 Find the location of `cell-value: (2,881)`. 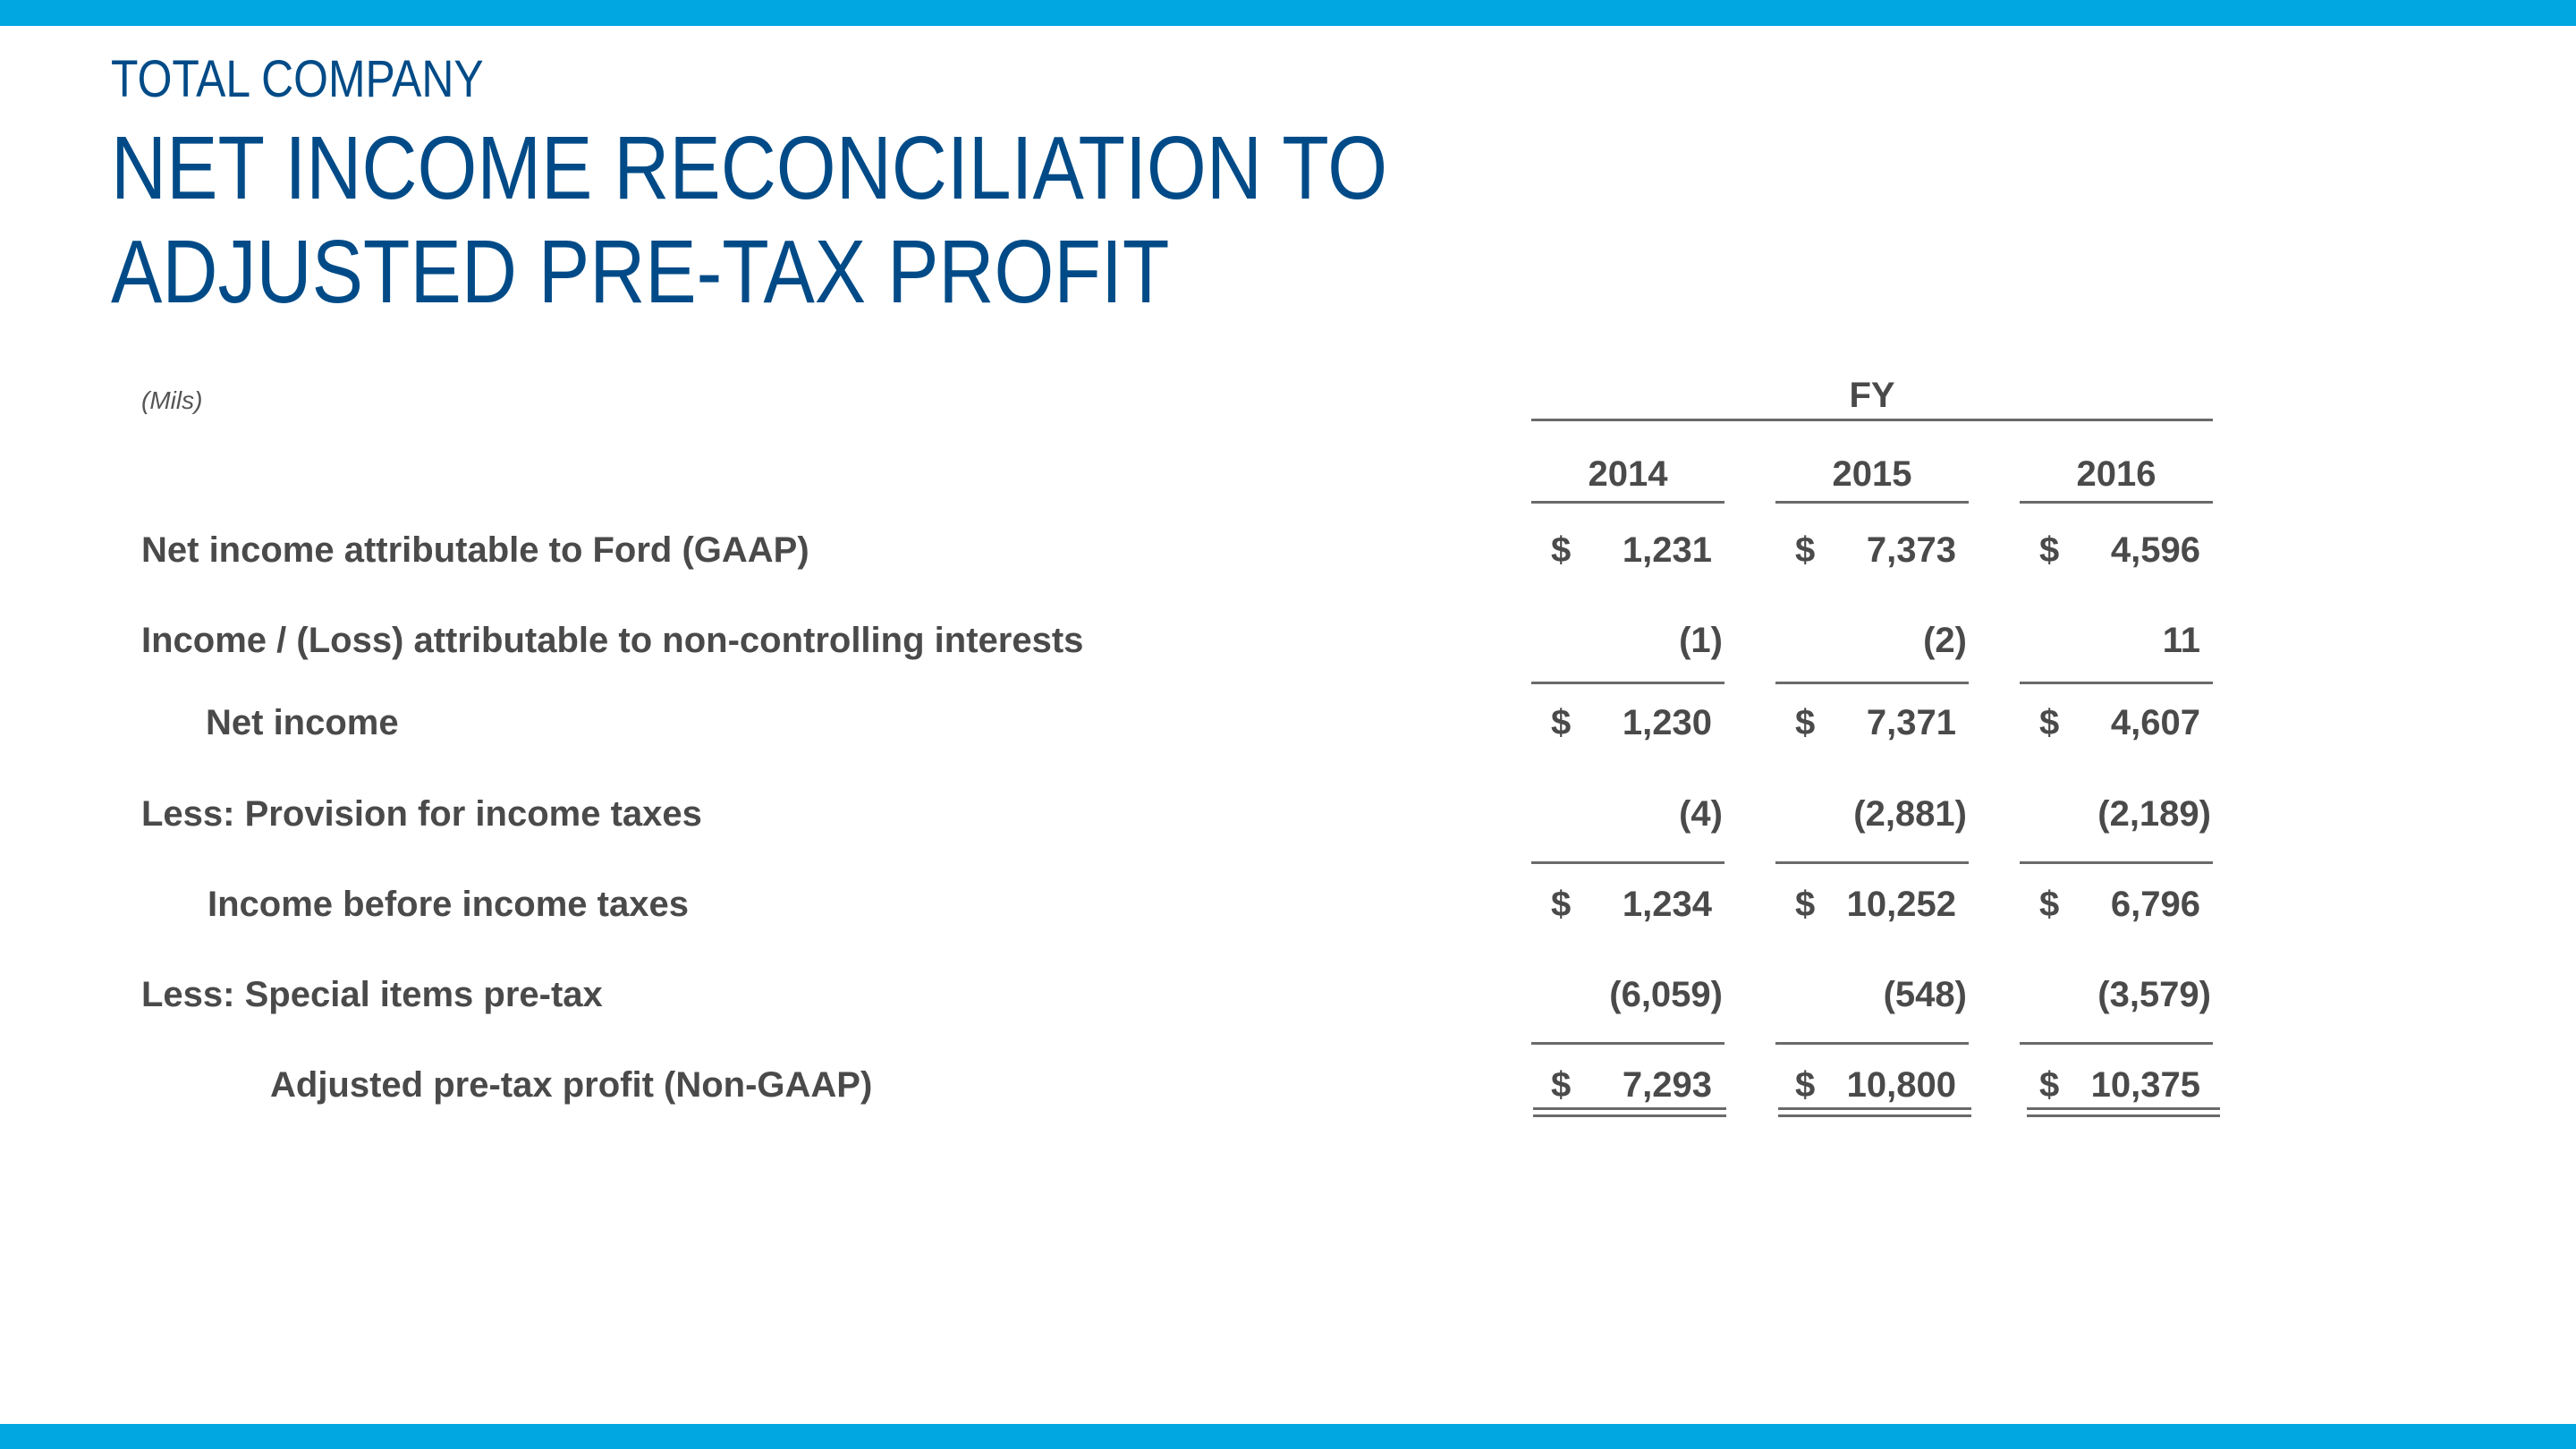

cell-value: (2,881) is located at coordinates (1910, 814).